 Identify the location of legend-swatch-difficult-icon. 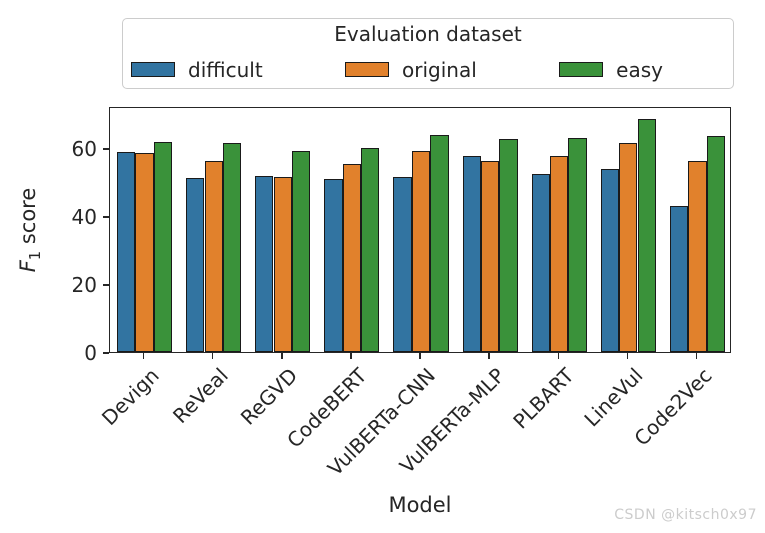
(153, 69).